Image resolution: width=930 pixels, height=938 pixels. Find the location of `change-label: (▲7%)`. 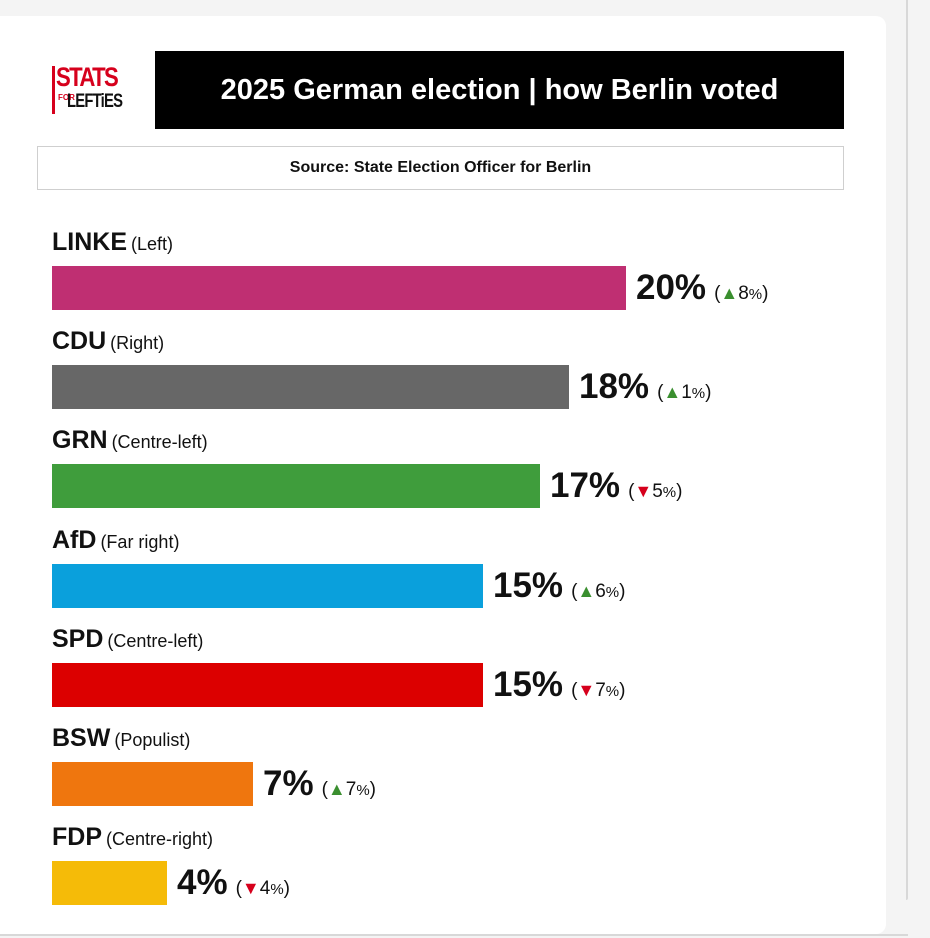

change-label: (▲7%) is located at coordinates (348, 789).